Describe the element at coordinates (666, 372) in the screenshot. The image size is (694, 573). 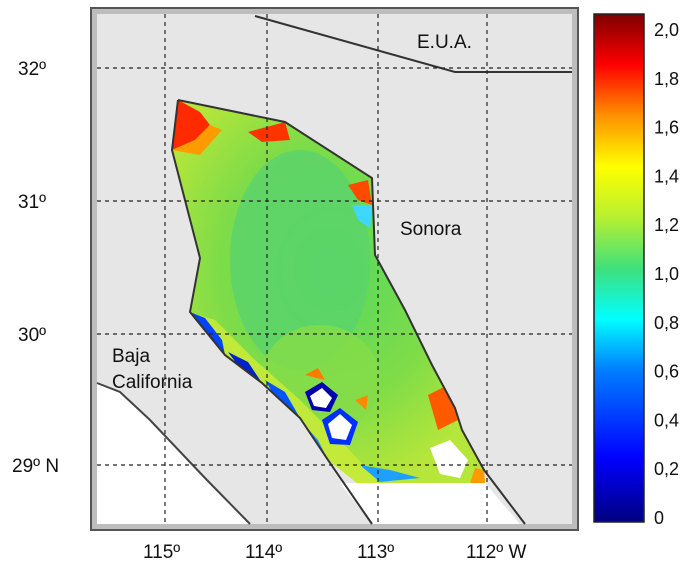
I see `colorbar-tick-label: 0,6` at that location.